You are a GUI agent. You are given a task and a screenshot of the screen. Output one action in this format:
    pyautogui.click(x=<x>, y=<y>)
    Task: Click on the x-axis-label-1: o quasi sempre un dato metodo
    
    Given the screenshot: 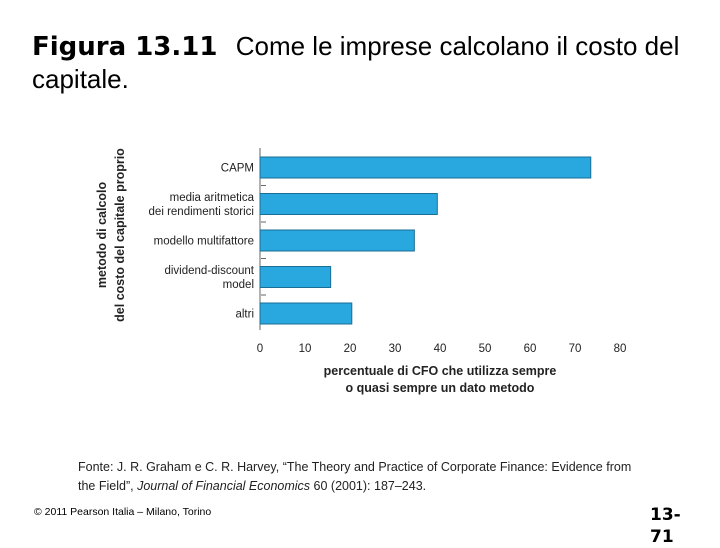 What is the action you would take?
    pyautogui.click(x=440, y=388)
    